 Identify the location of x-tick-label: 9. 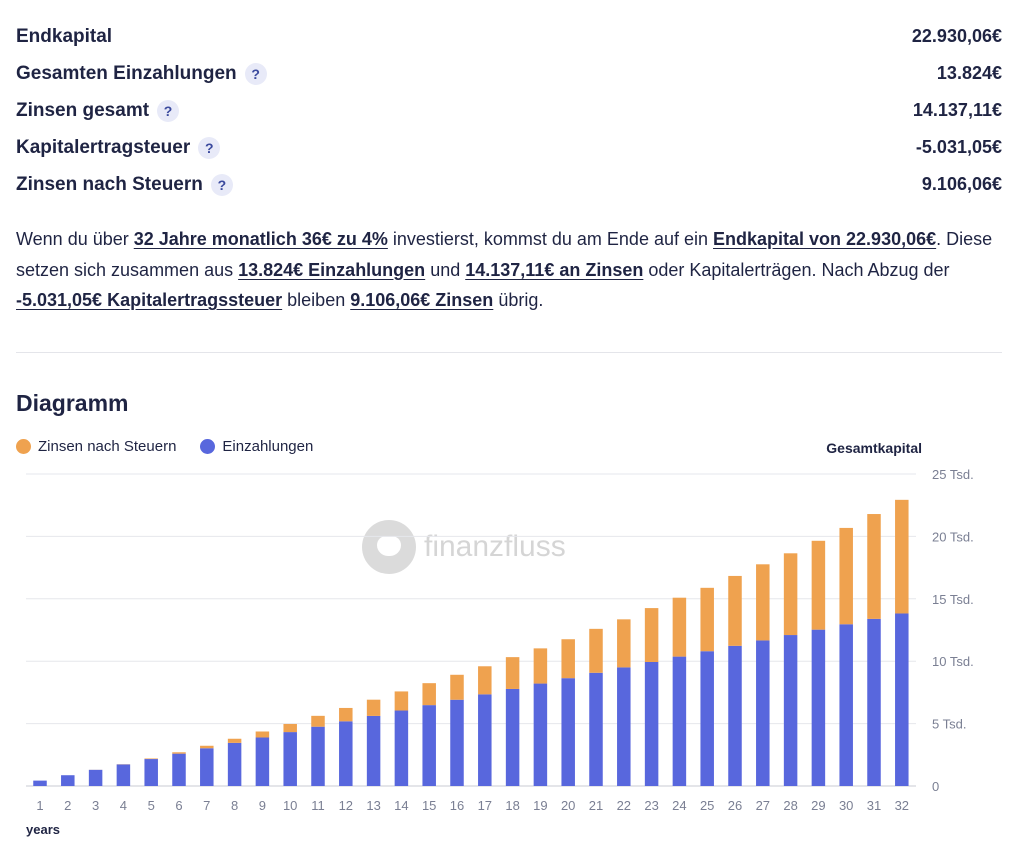
(262, 805).